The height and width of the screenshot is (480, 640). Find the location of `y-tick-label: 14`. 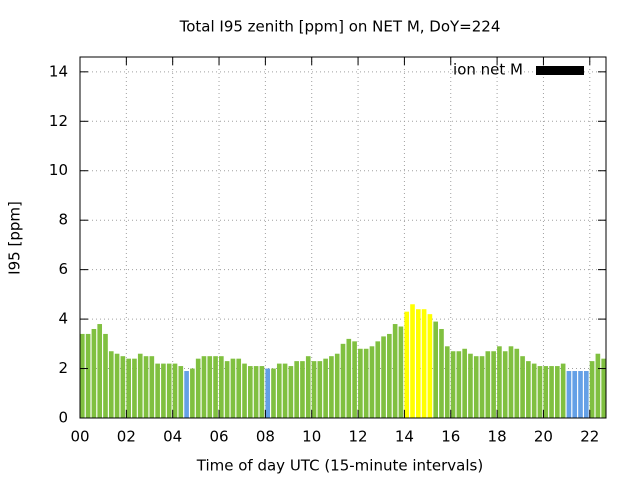

y-tick-label: 14 is located at coordinates (58, 71).